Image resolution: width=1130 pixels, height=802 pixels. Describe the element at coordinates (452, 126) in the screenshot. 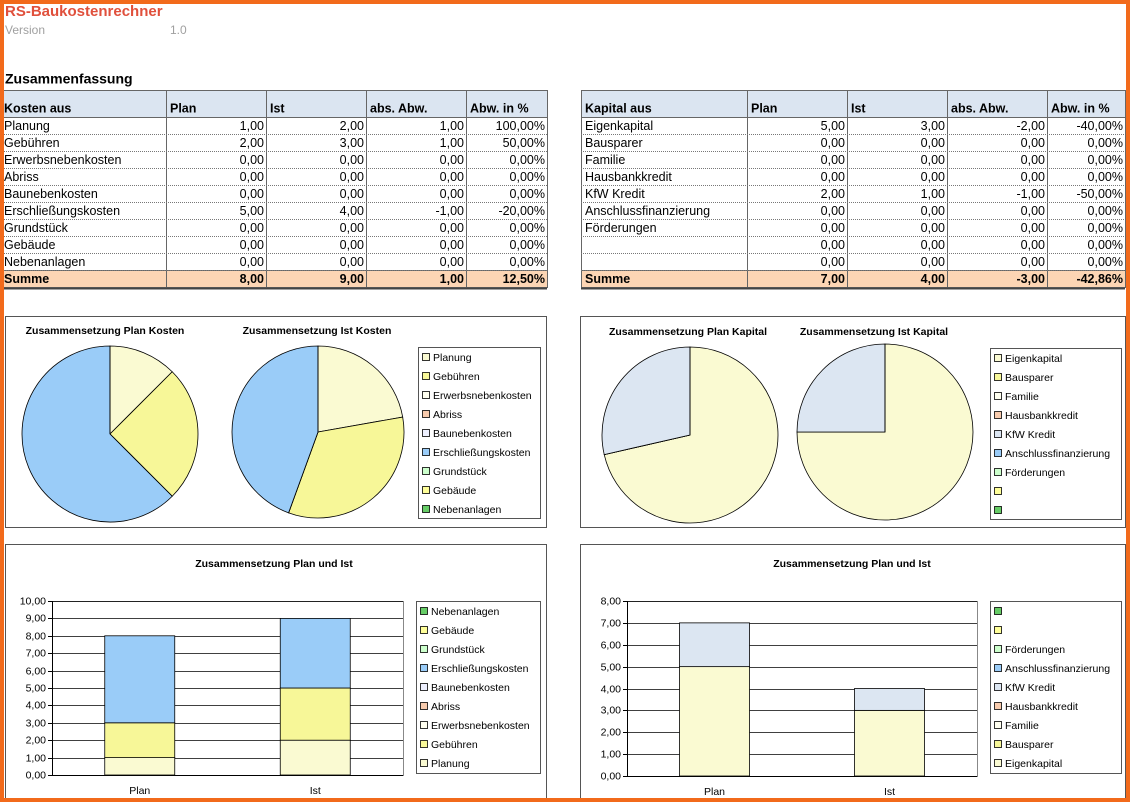

I see `cell-value: 1,00` at that location.